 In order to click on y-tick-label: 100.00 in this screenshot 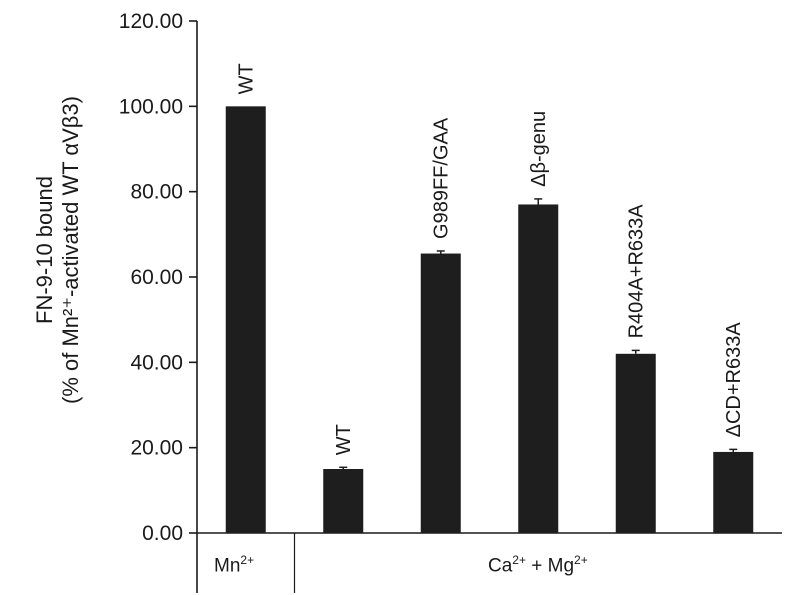, I will do `click(151, 106)`.